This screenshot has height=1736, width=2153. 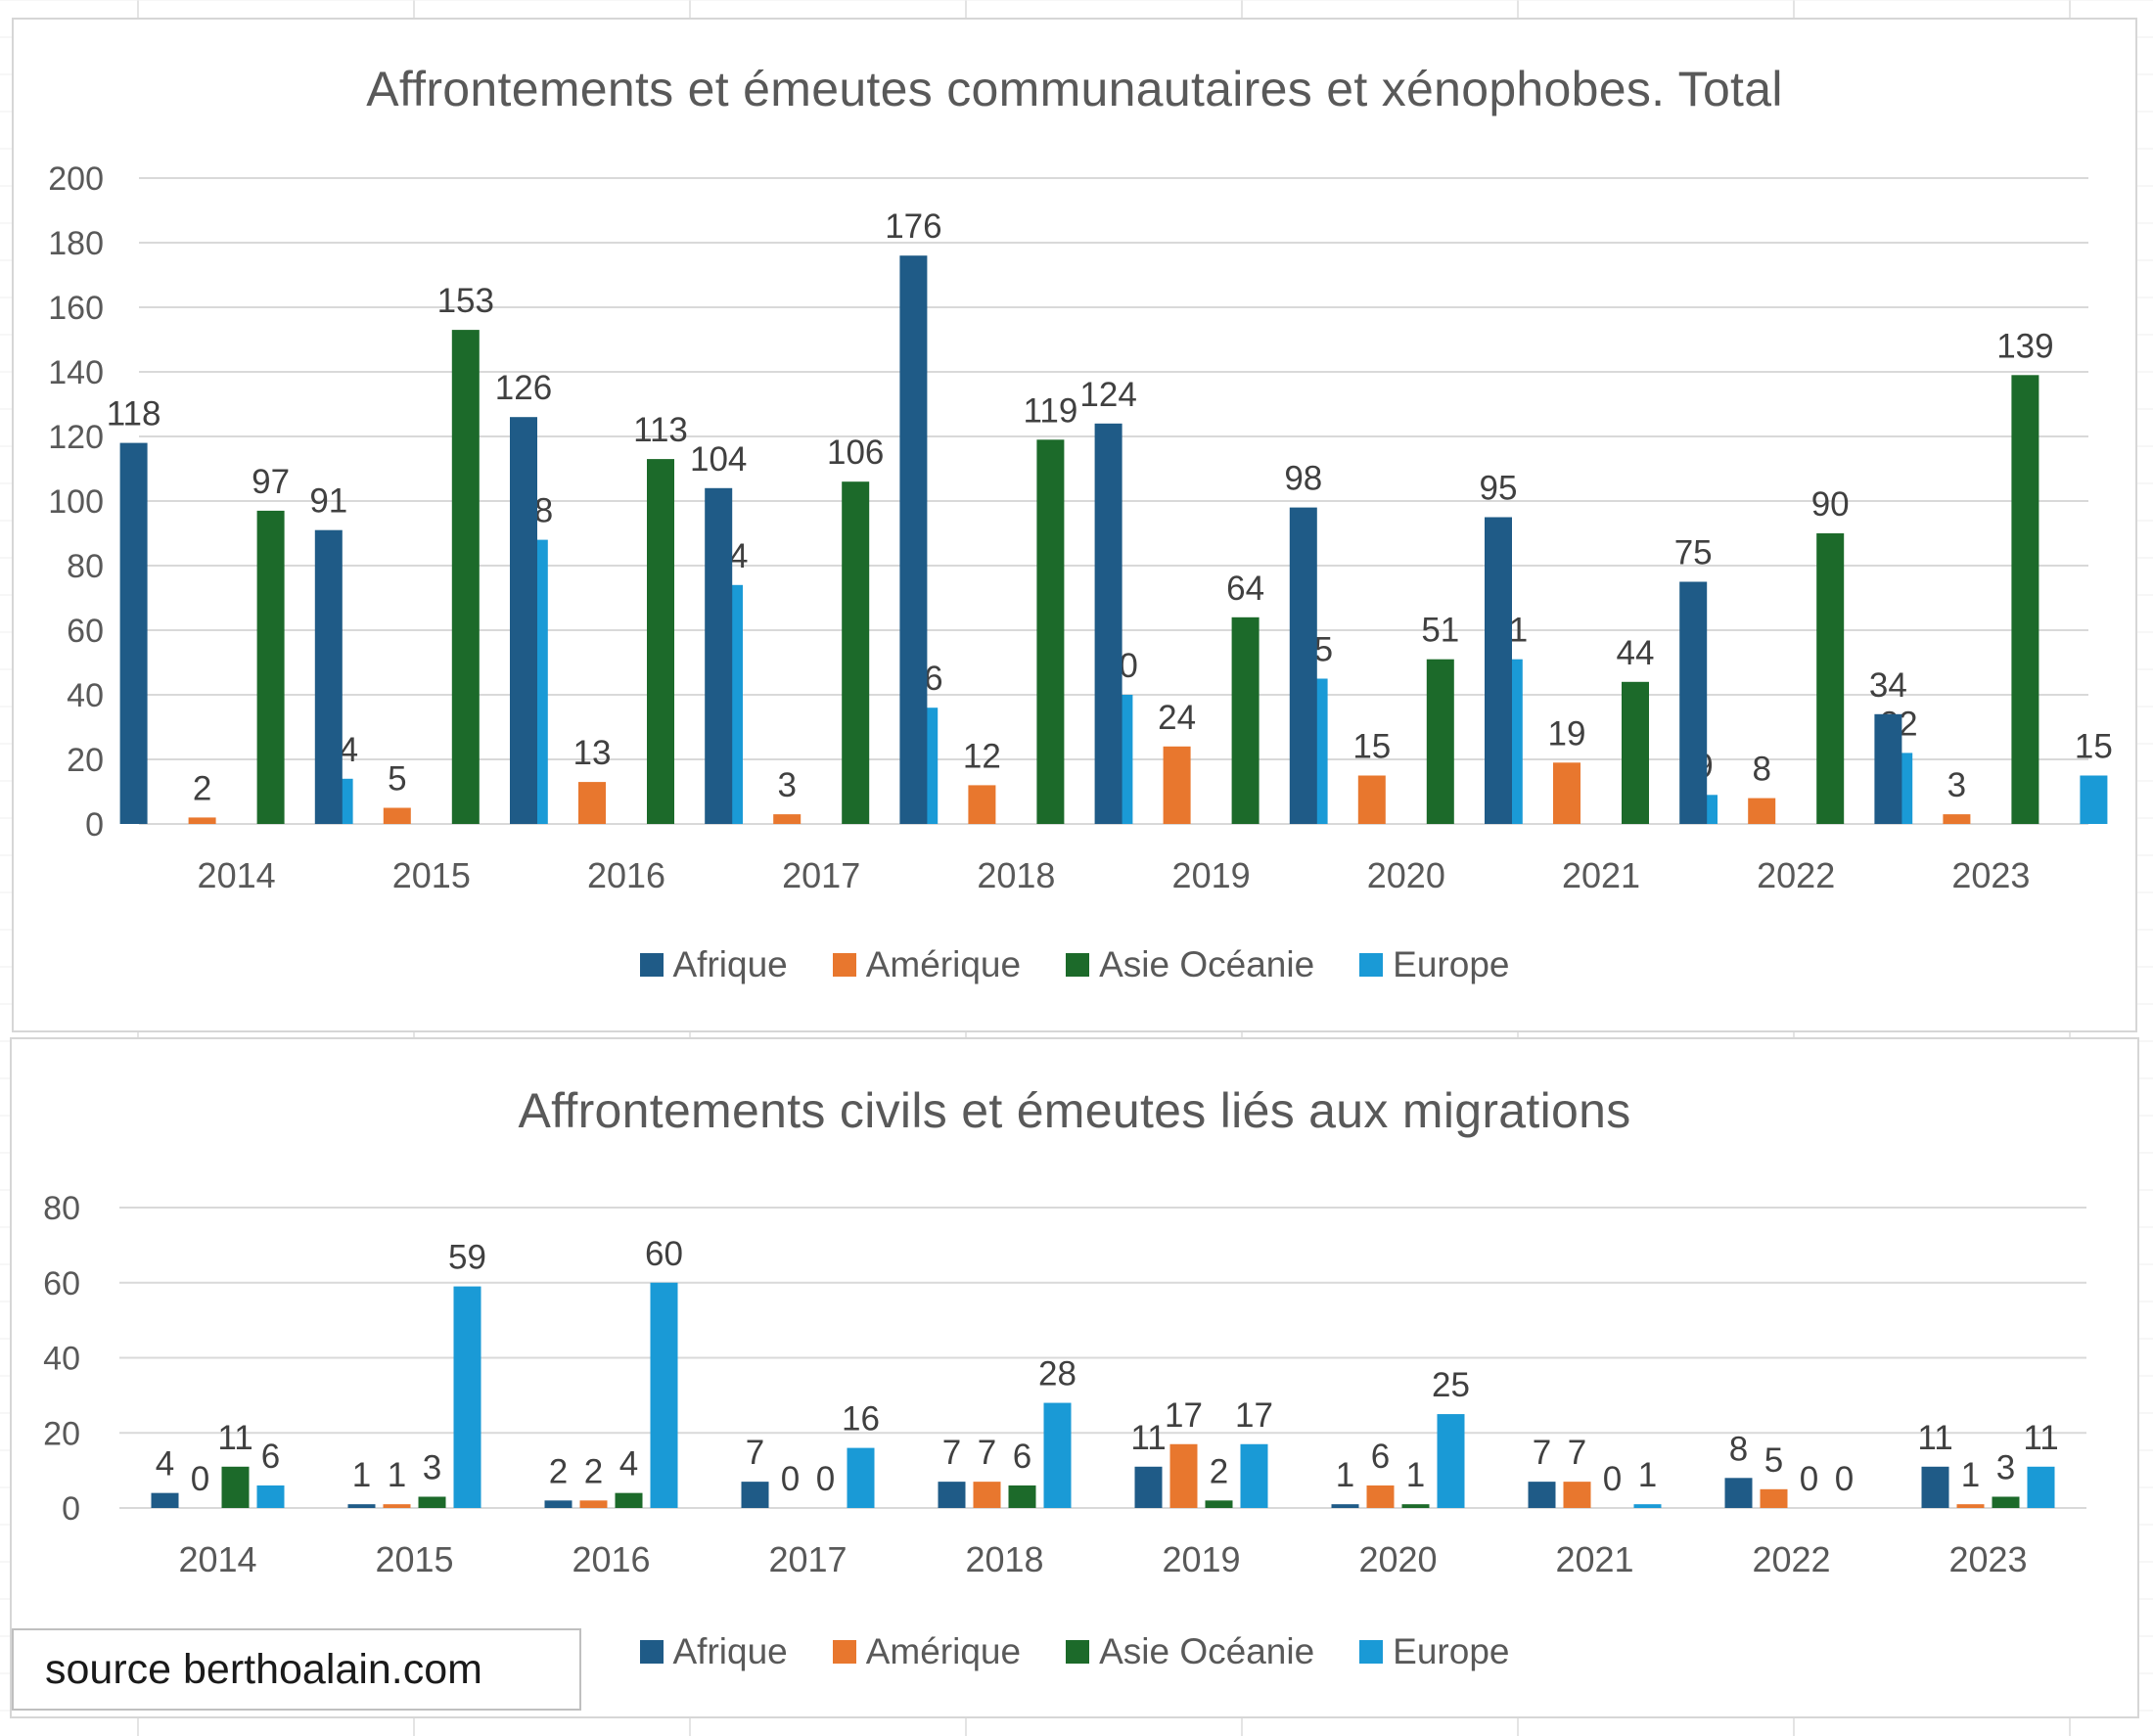 I want to click on legend-swatch-amerique, so click(x=844, y=965).